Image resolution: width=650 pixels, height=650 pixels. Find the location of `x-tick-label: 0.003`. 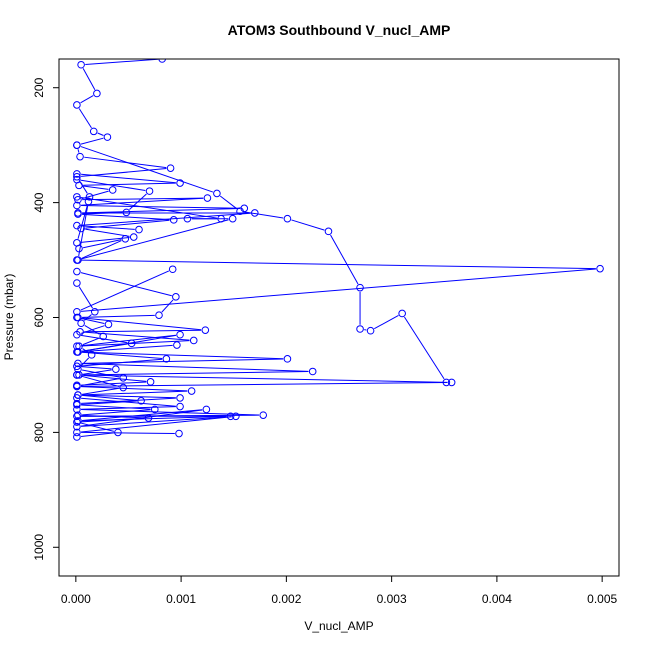

x-tick-label: 0.003 is located at coordinates (392, 599).